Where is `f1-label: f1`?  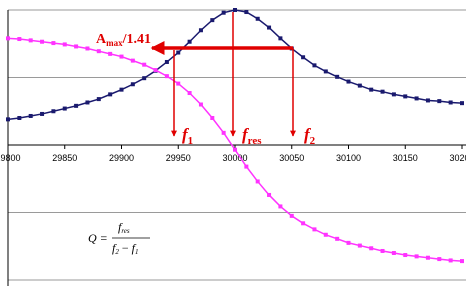
f1-label: f1 is located at coordinates (187, 136).